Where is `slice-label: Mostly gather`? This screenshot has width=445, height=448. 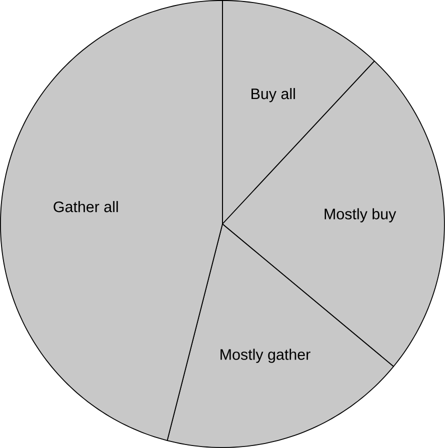
slice-label: Mostly gather is located at coordinates (265, 355).